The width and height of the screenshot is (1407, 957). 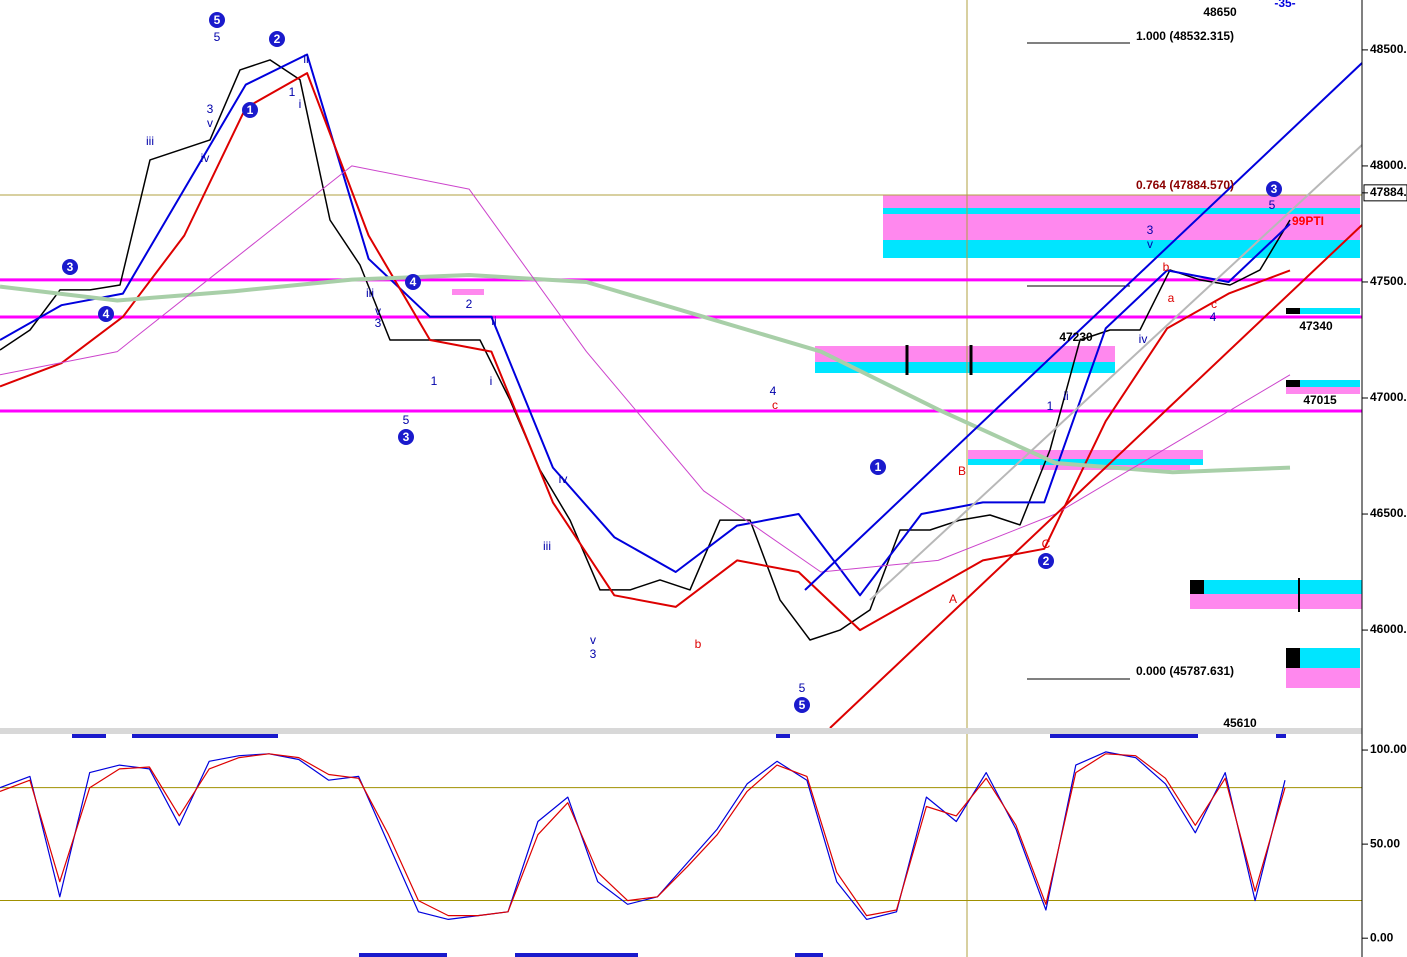 I want to click on wave-label: 2, so click(x=469, y=304).